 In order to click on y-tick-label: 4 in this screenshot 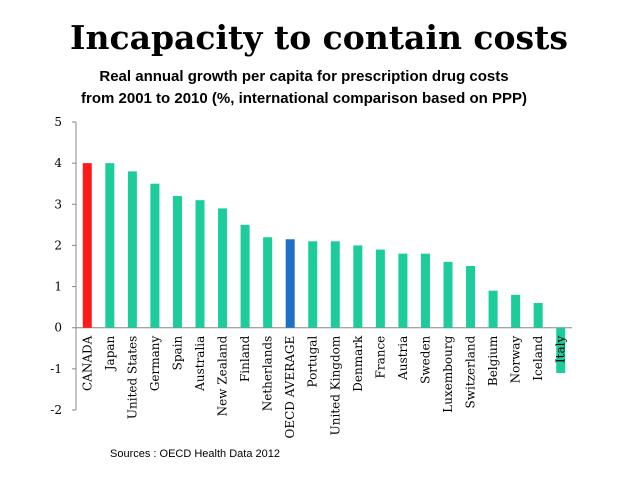, I will do `click(58, 163)`.